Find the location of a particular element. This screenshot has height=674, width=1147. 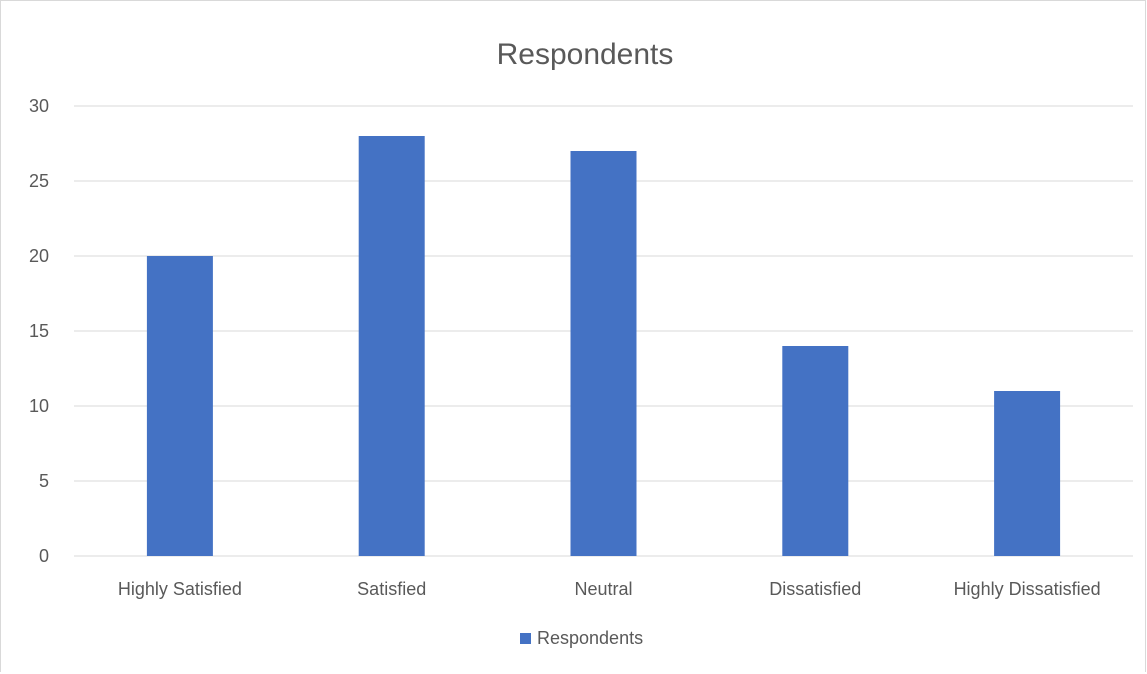

y-axis-ticks: 0 5 10 15 20 25 30 is located at coordinates (39, 331).